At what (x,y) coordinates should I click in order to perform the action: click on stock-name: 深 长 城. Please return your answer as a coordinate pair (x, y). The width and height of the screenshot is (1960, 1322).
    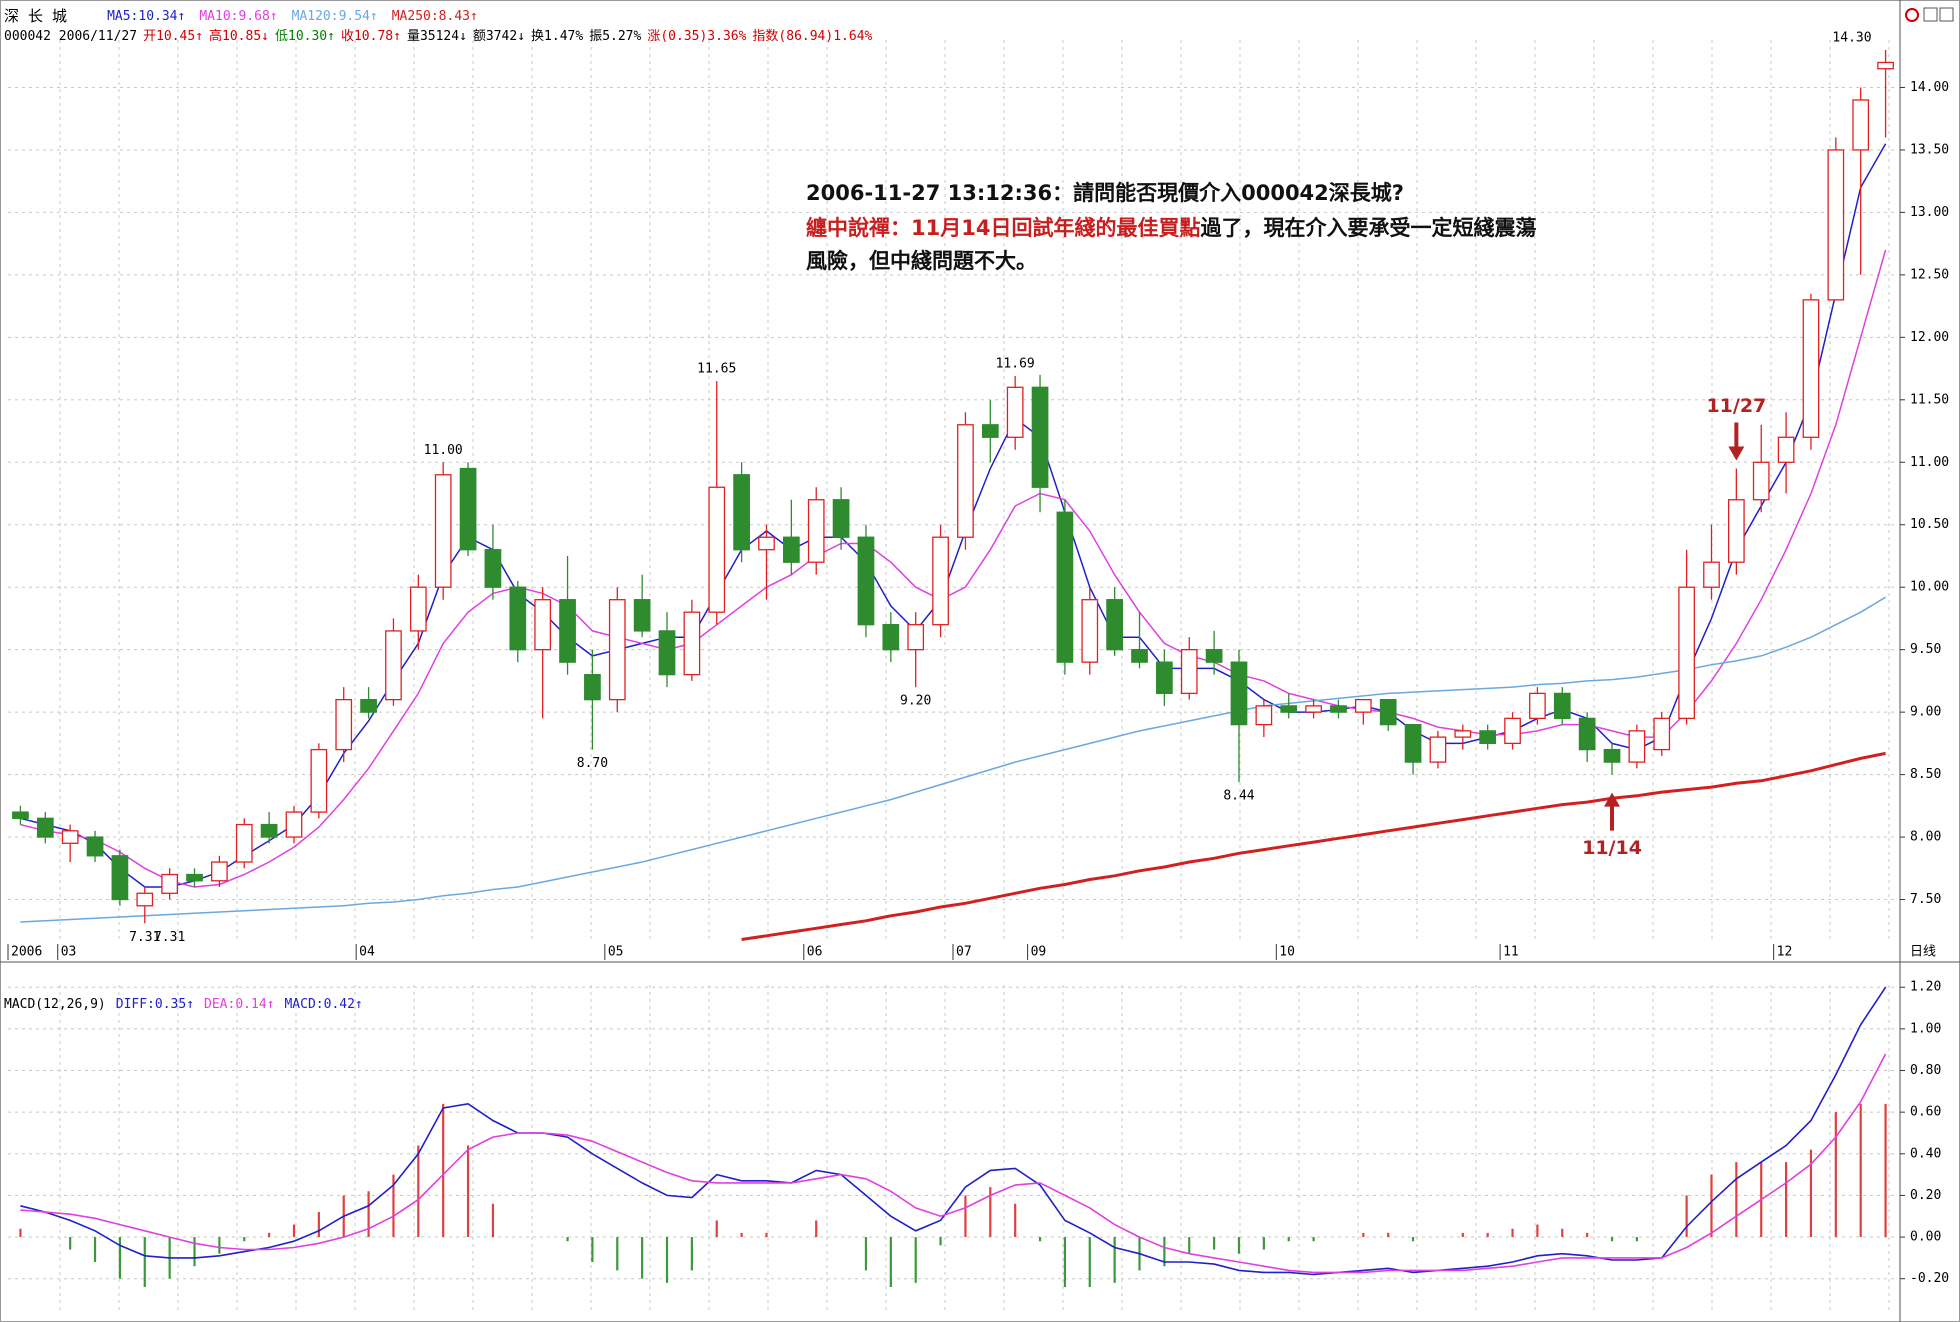
    Looking at the image, I should click on (35, 16).